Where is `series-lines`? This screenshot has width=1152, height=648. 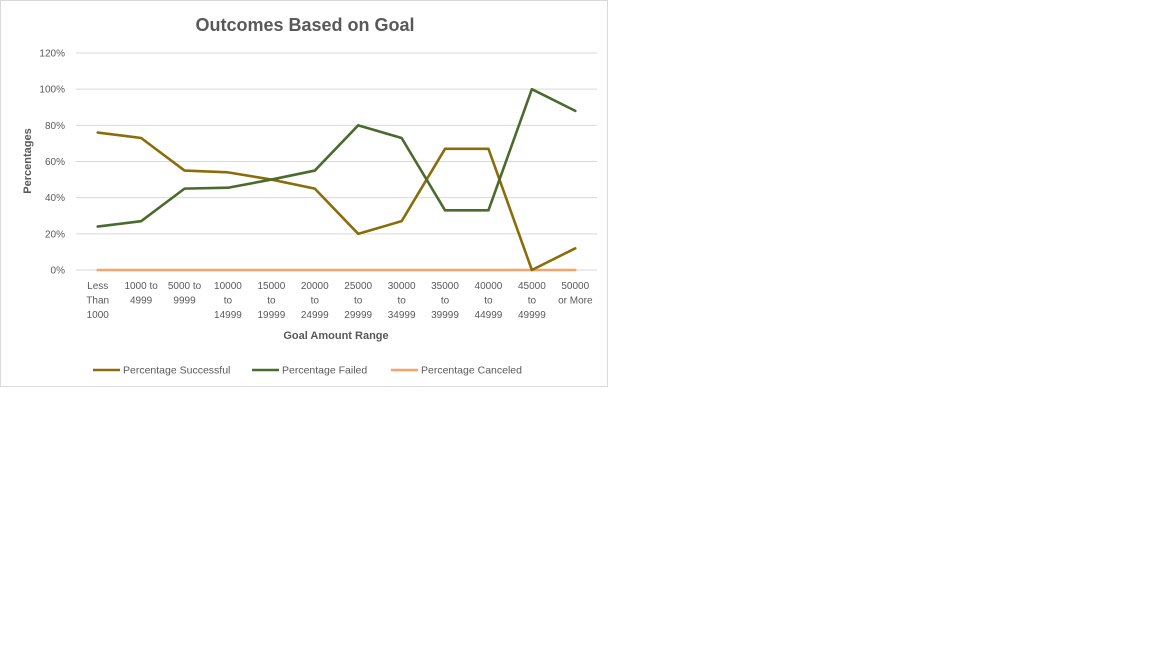 series-lines is located at coordinates (336, 179).